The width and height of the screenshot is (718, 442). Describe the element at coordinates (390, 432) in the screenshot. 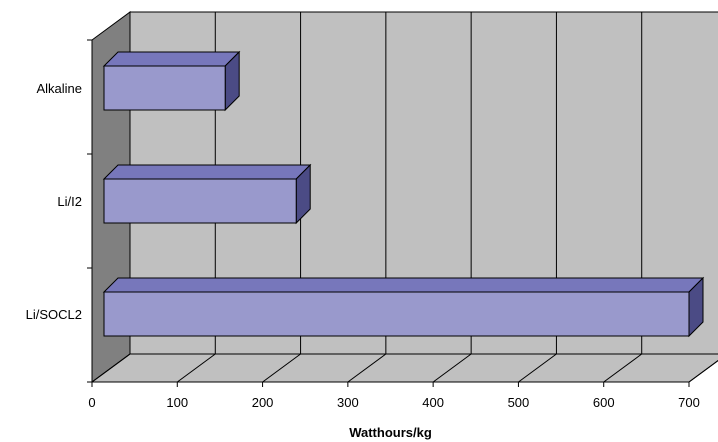

I see `x-axis-title: Watthours/kg` at that location.